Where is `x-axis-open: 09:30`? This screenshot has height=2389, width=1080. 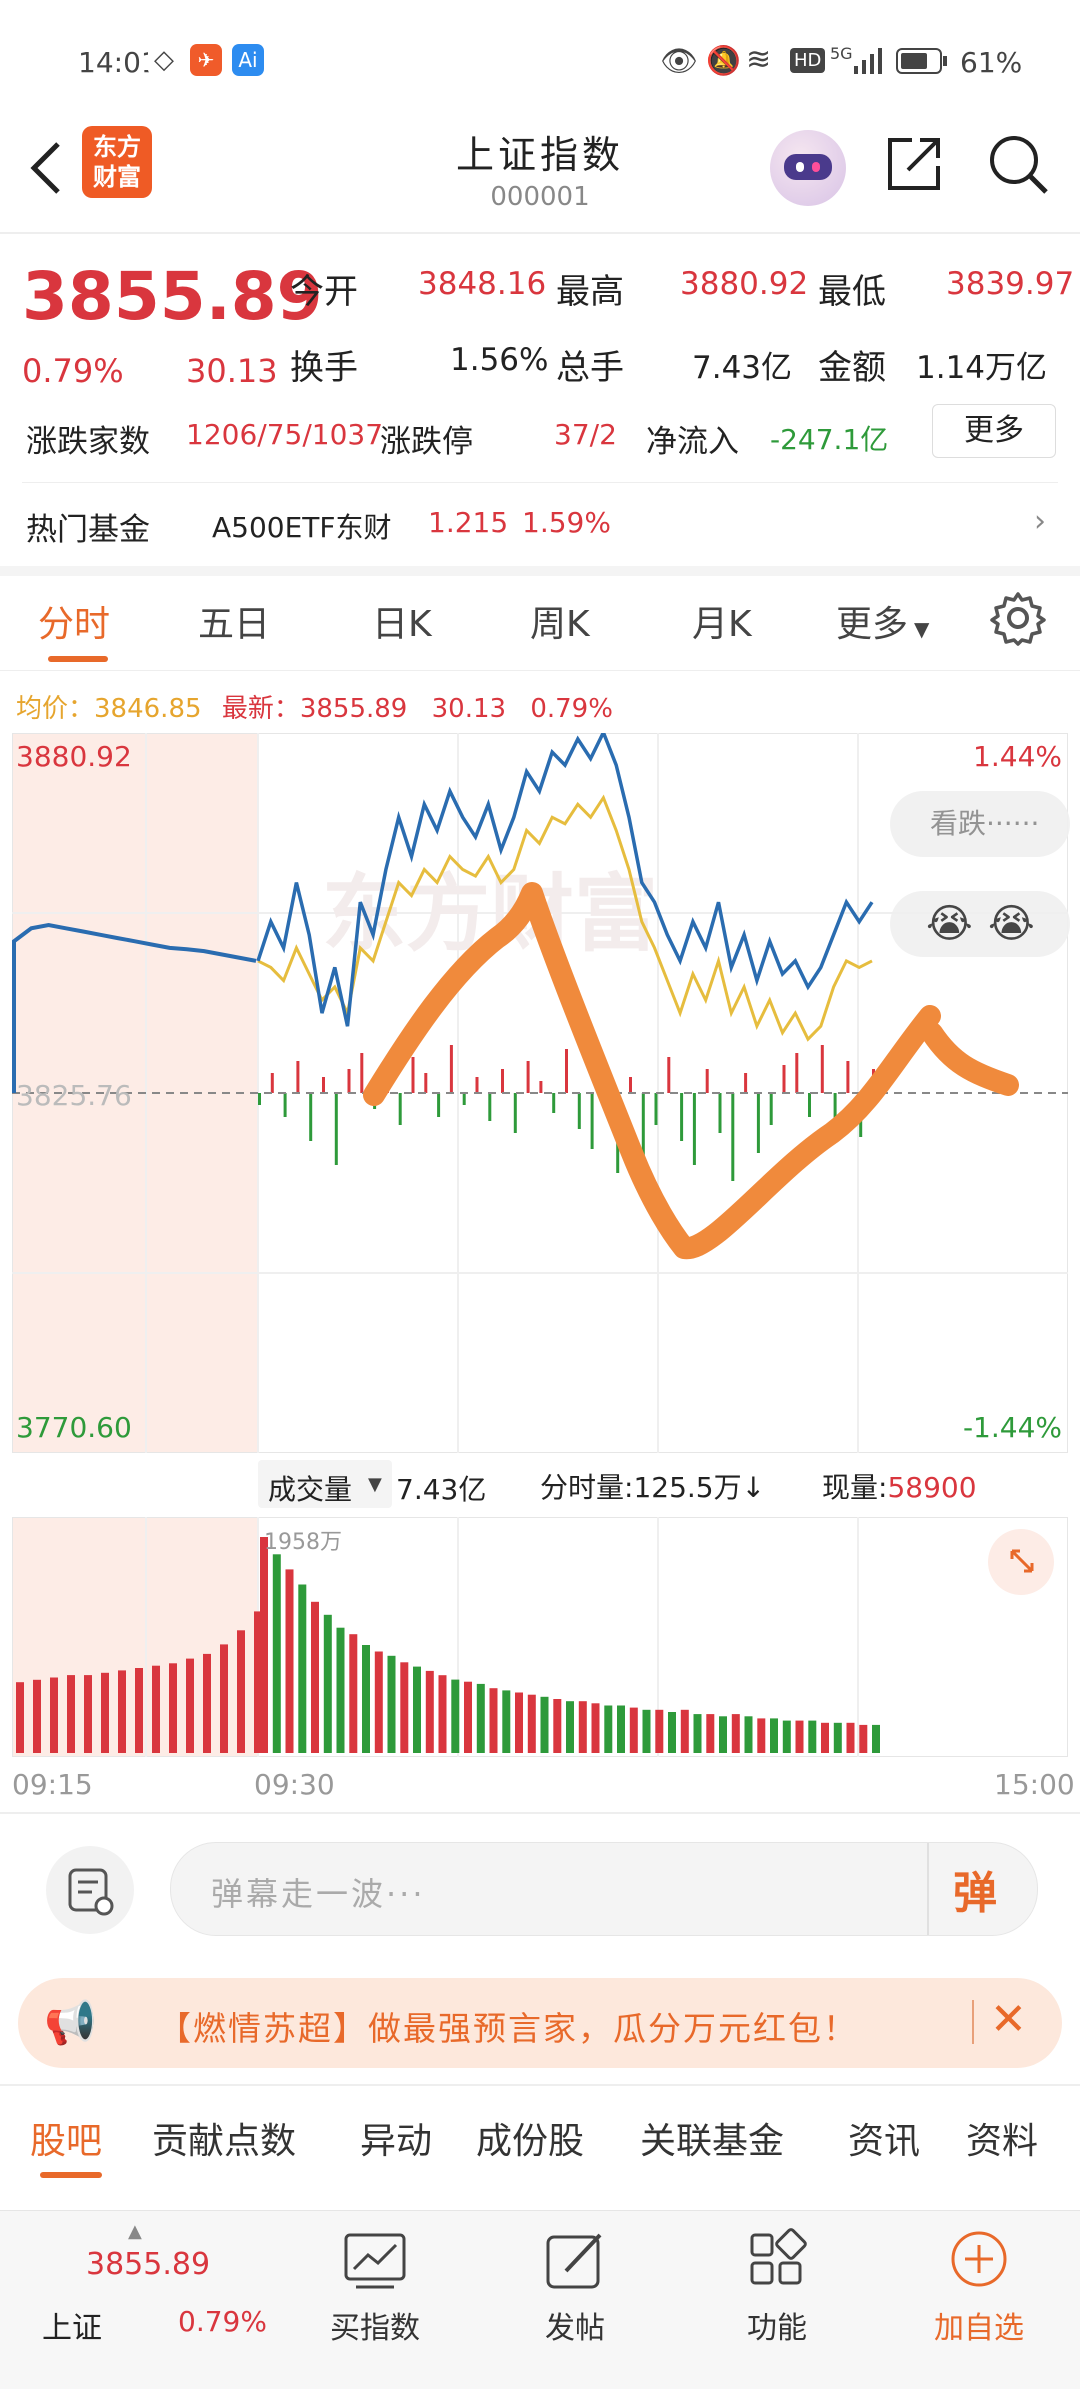 x-axis-open: 09:30 is located at coordinates (294, 1784).